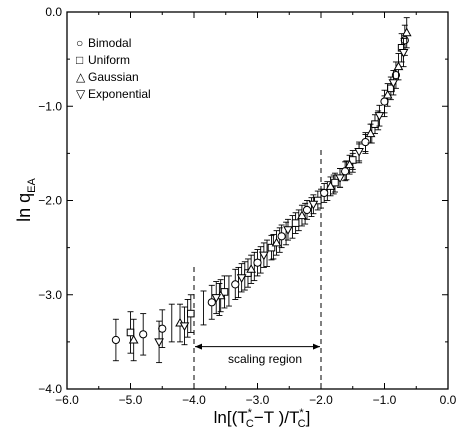  What do you see at coordinates (50, 106) in the screenshot?
I see `y-tick-label: −1.0` at bounding box center [50, 106].